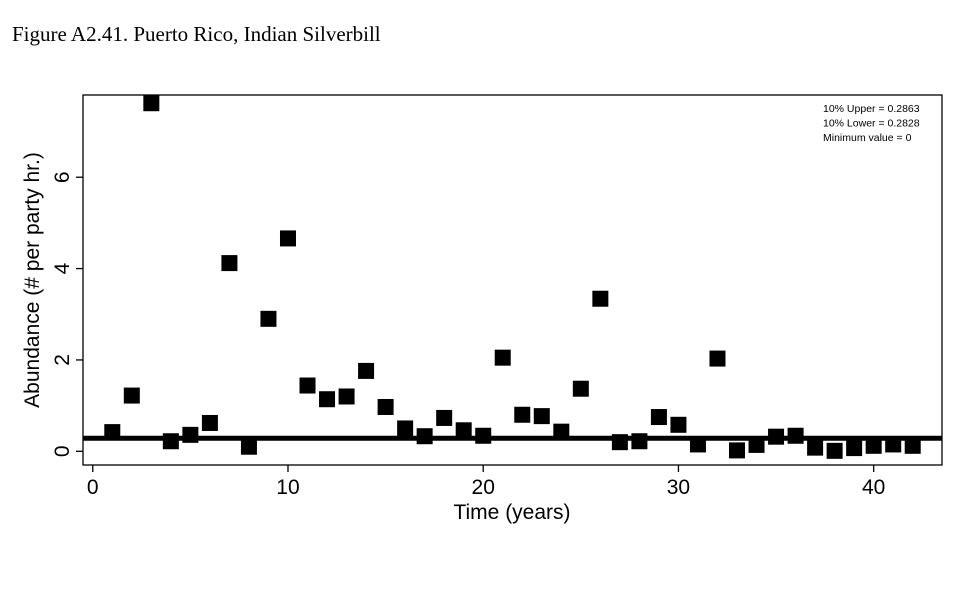 The image size is (980, 593). I want to click on x-axis-label: Time (years), so click(511, 512).